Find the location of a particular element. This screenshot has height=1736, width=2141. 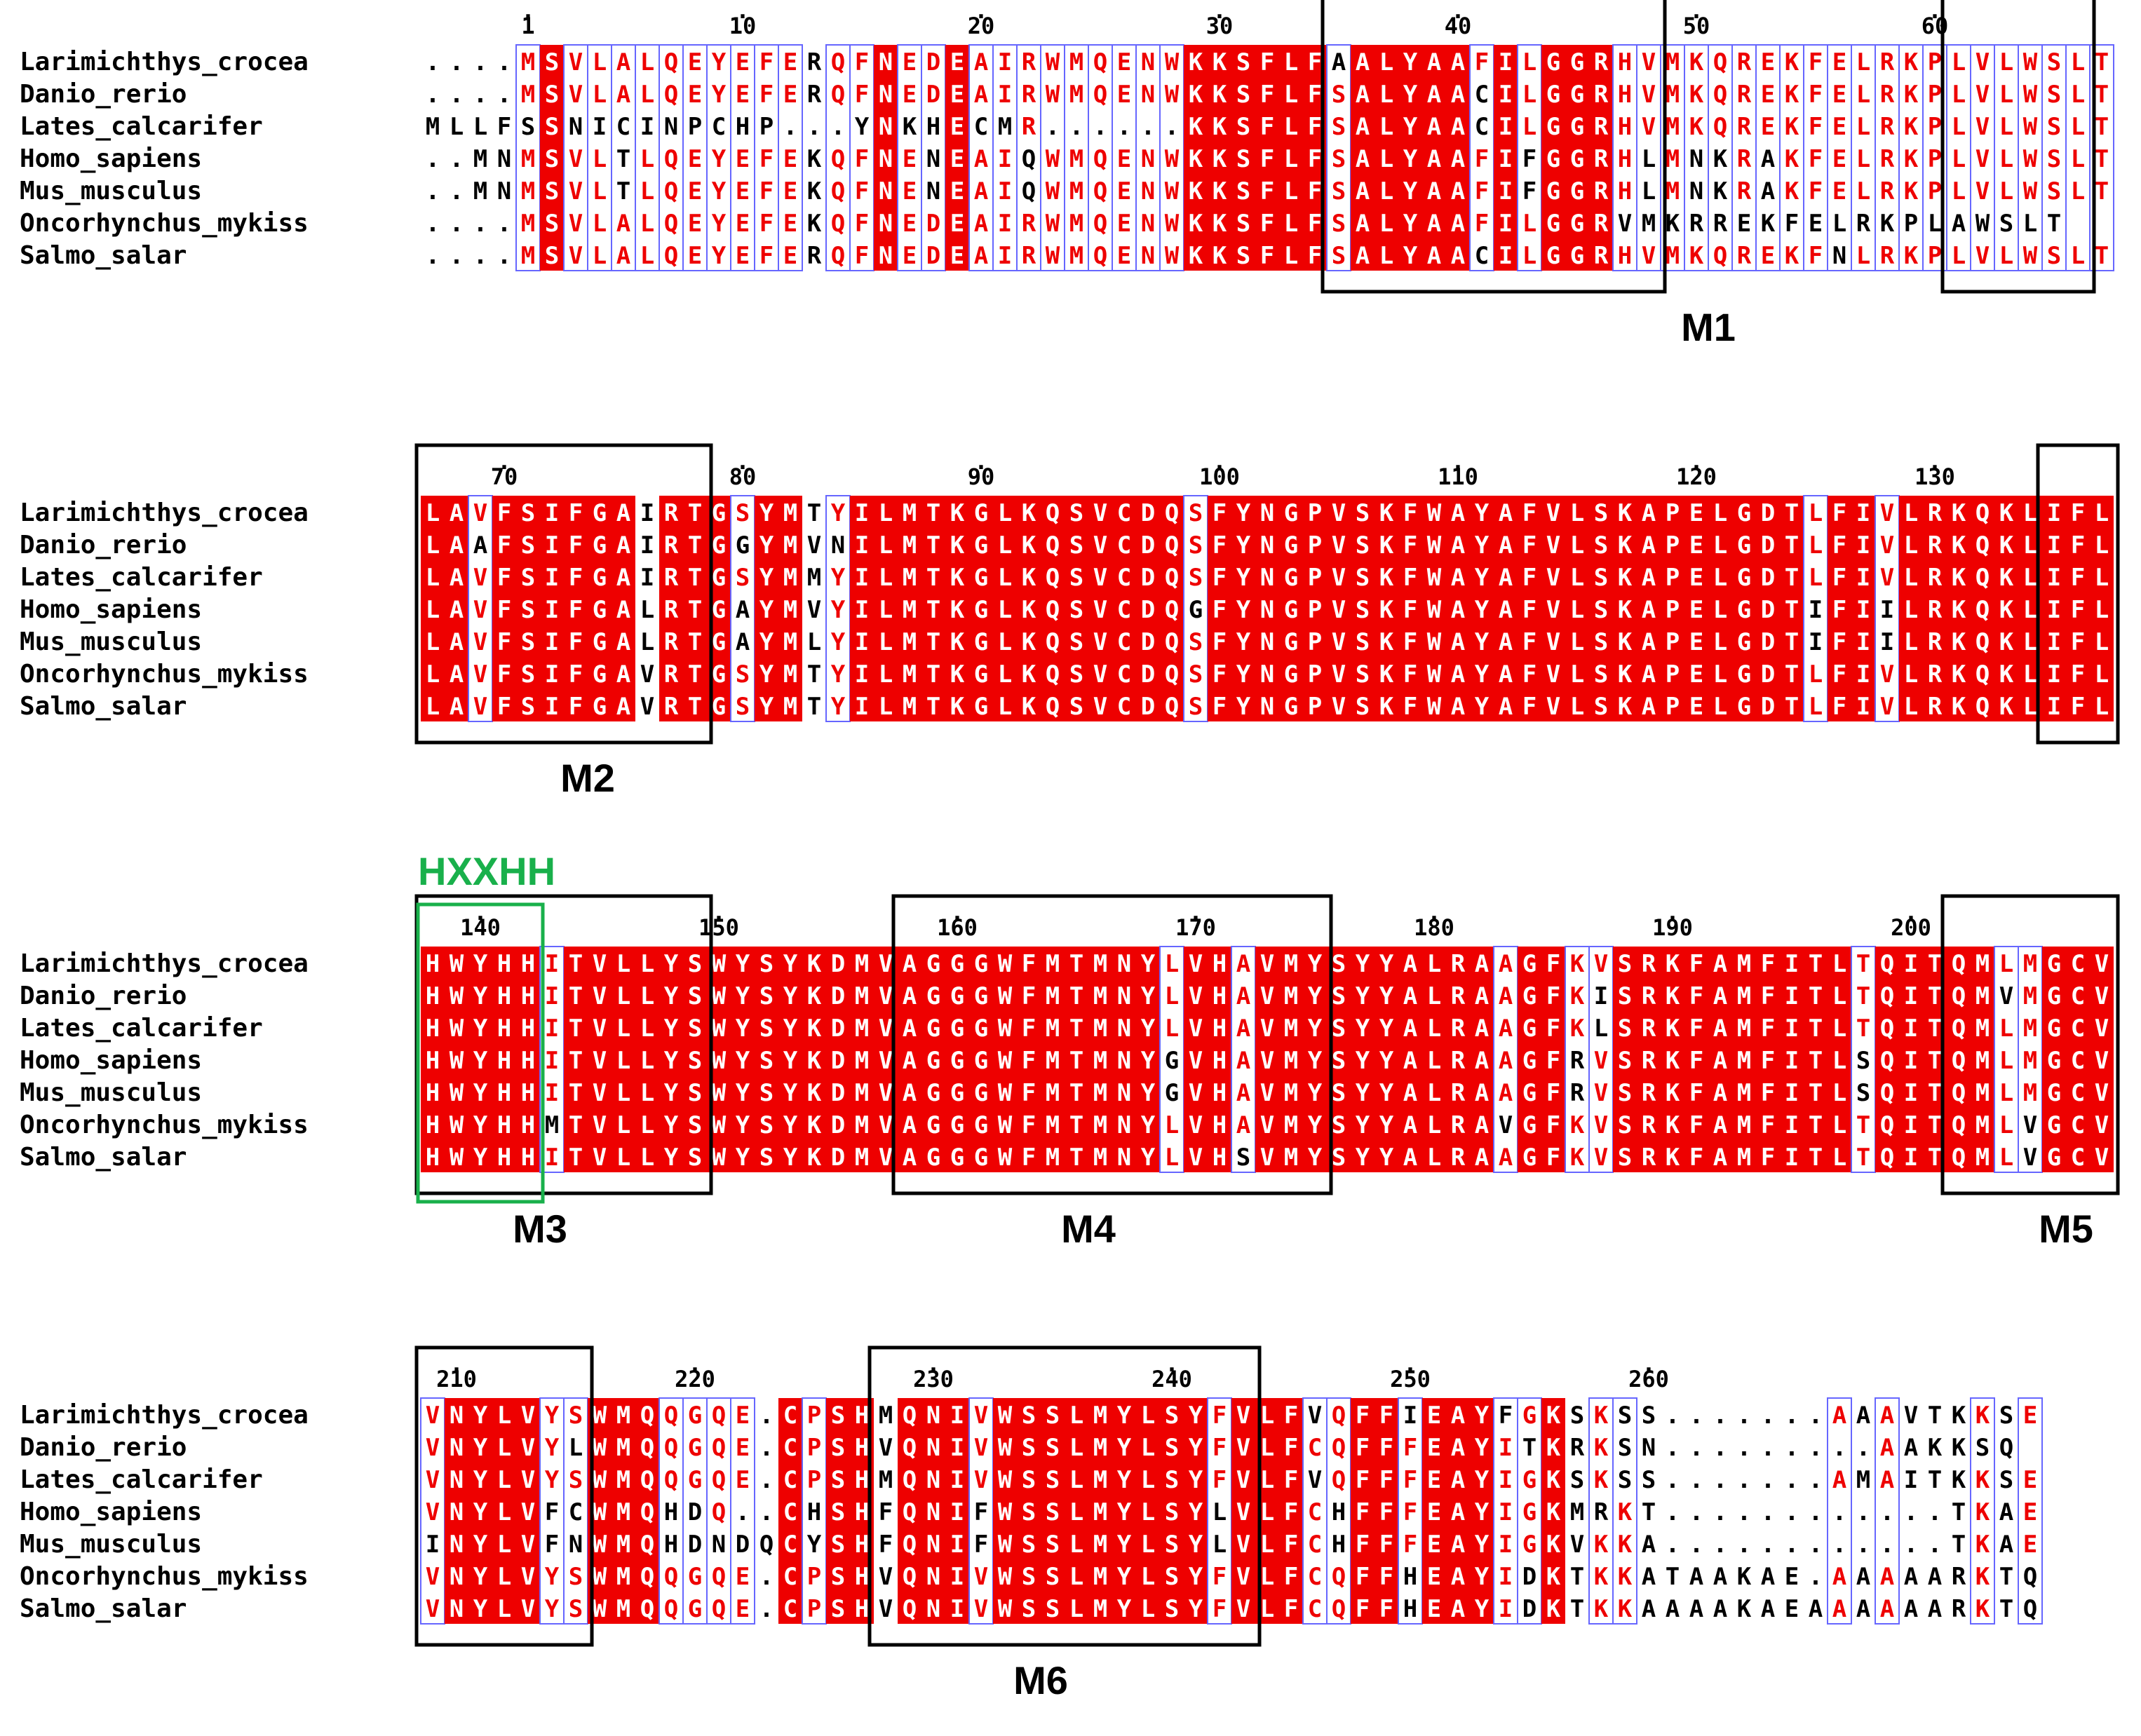

residue: D is located at coordinates (743, 1545).